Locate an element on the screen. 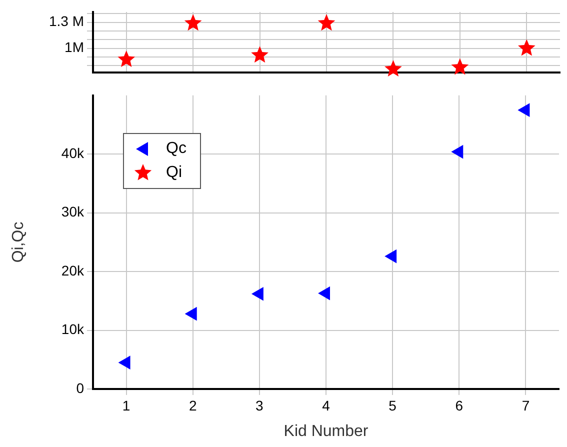 This screenshot has width=567, height=447. x-tick-label: 3 is located at coordinates (260, 405).